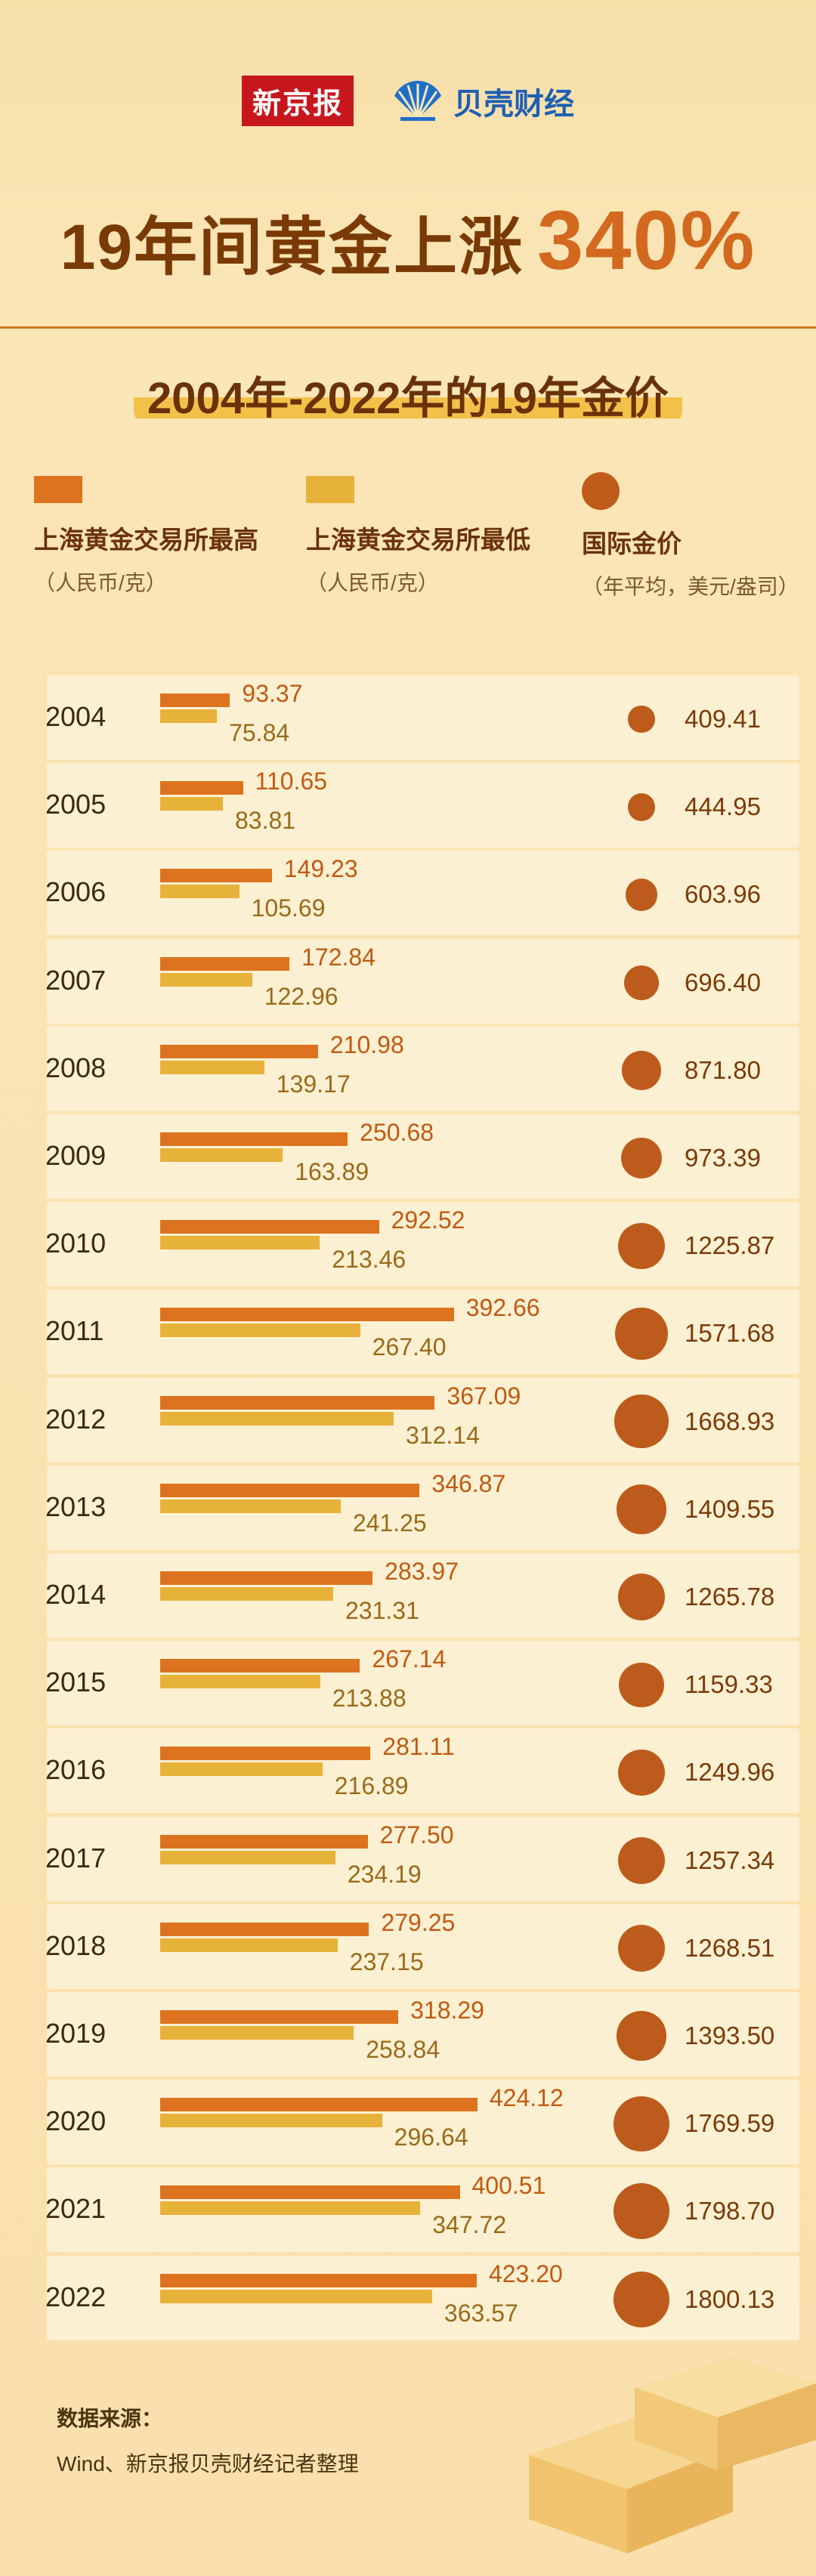 This screenshot has height=2576, width=816. Describe the element at coordinates (58, 489) in the screenshot. I see `legend-high-swatch` at that location.